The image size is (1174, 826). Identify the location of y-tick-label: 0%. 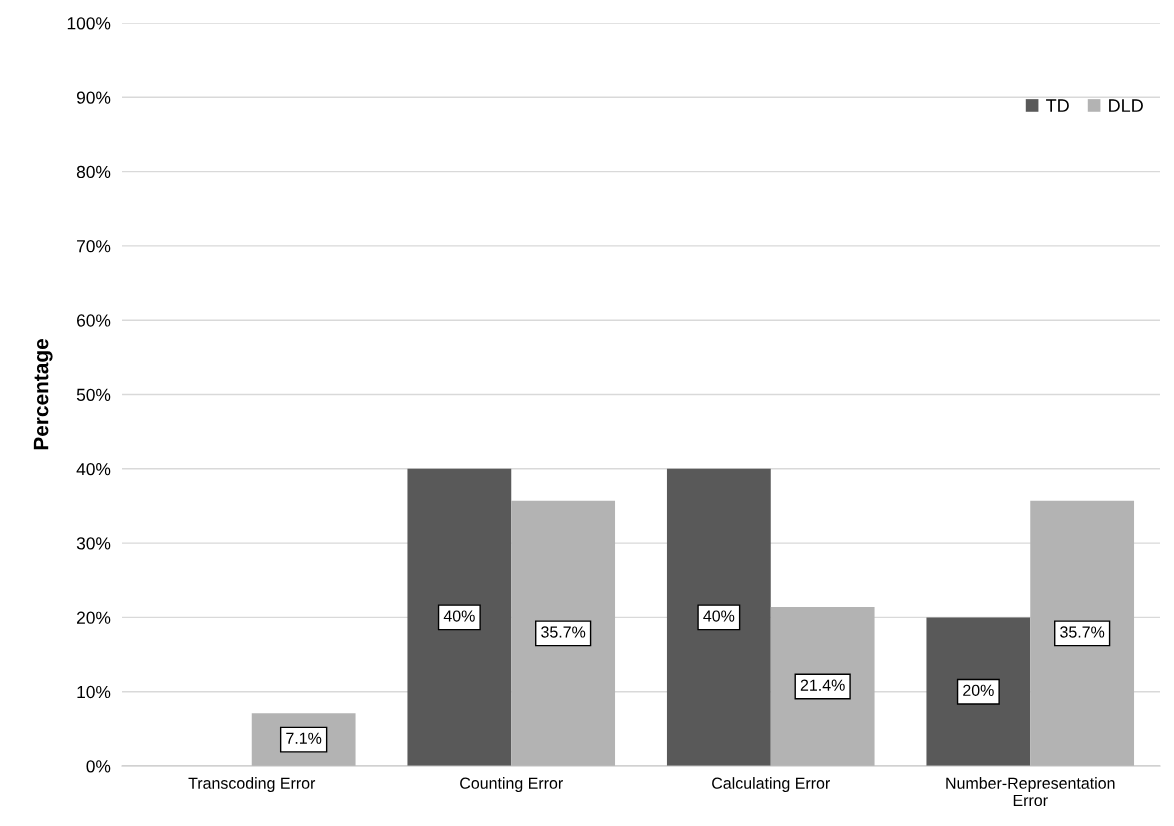
(98, 766).